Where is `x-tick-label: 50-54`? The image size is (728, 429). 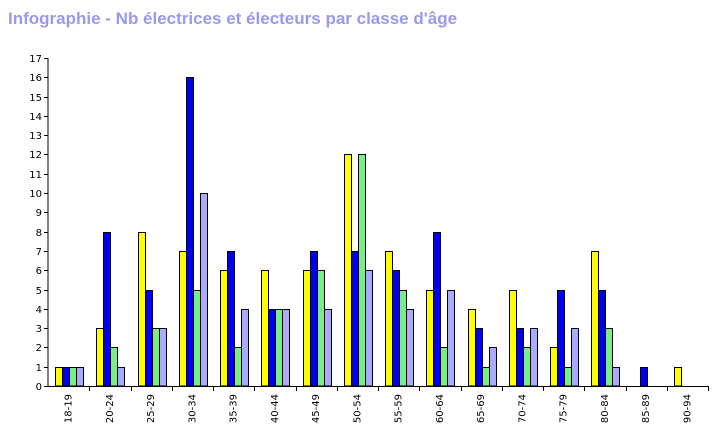 x-tick-label: 50-54 is located at coordinates (357, 408).